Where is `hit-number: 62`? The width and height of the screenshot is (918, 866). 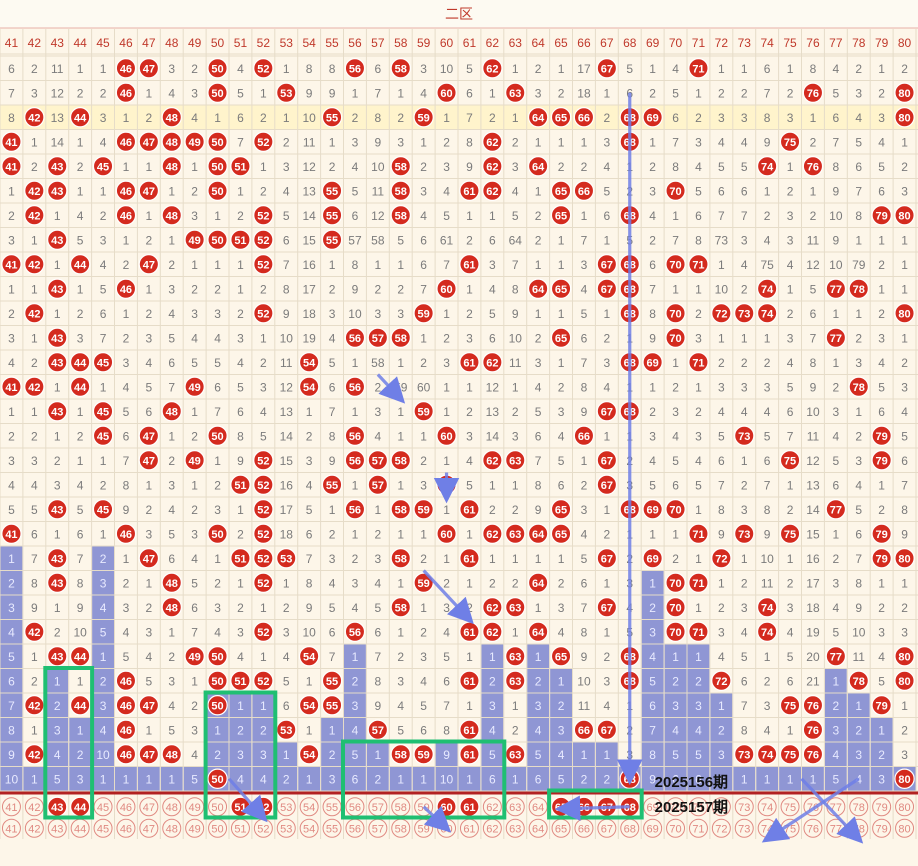 hit-number: 62 is located at coordinates (492, 363).